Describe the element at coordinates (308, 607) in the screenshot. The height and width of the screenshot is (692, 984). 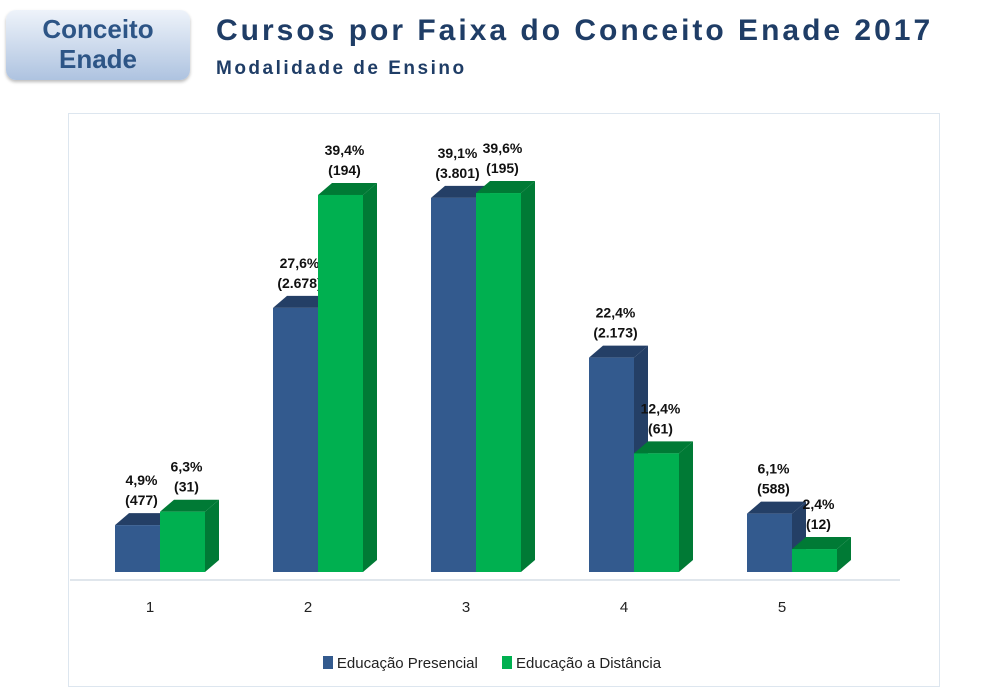
I see `x-tick-label: 2` at that location.